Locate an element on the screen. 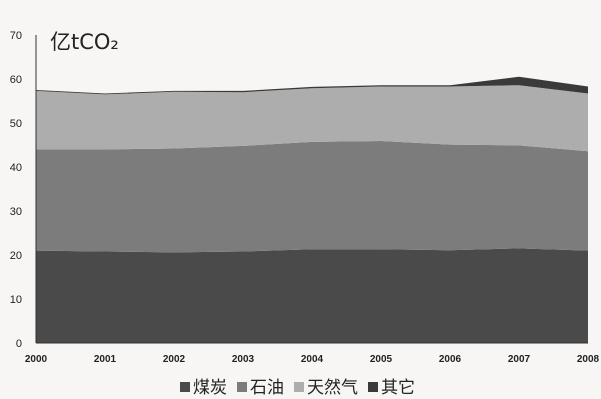 The height and width of the screenshot is (399, 601). x-tick-label: 2004 is located at coordinates (312, 359).